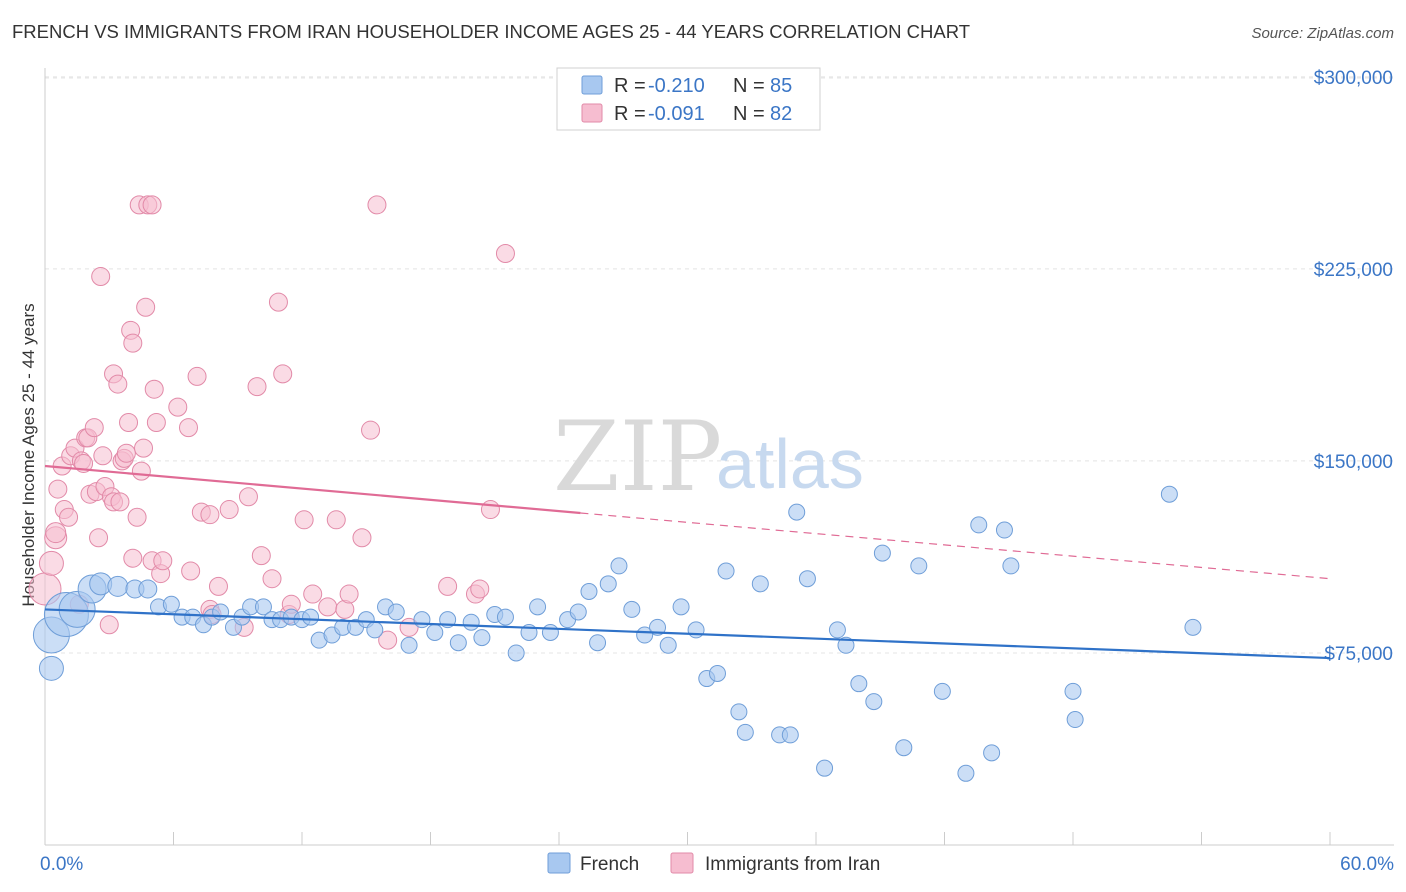  What do you see at coordinates (592, 113) in the screenshot?
I see `legend-swatch-iran` at bounding box center [592, 113].